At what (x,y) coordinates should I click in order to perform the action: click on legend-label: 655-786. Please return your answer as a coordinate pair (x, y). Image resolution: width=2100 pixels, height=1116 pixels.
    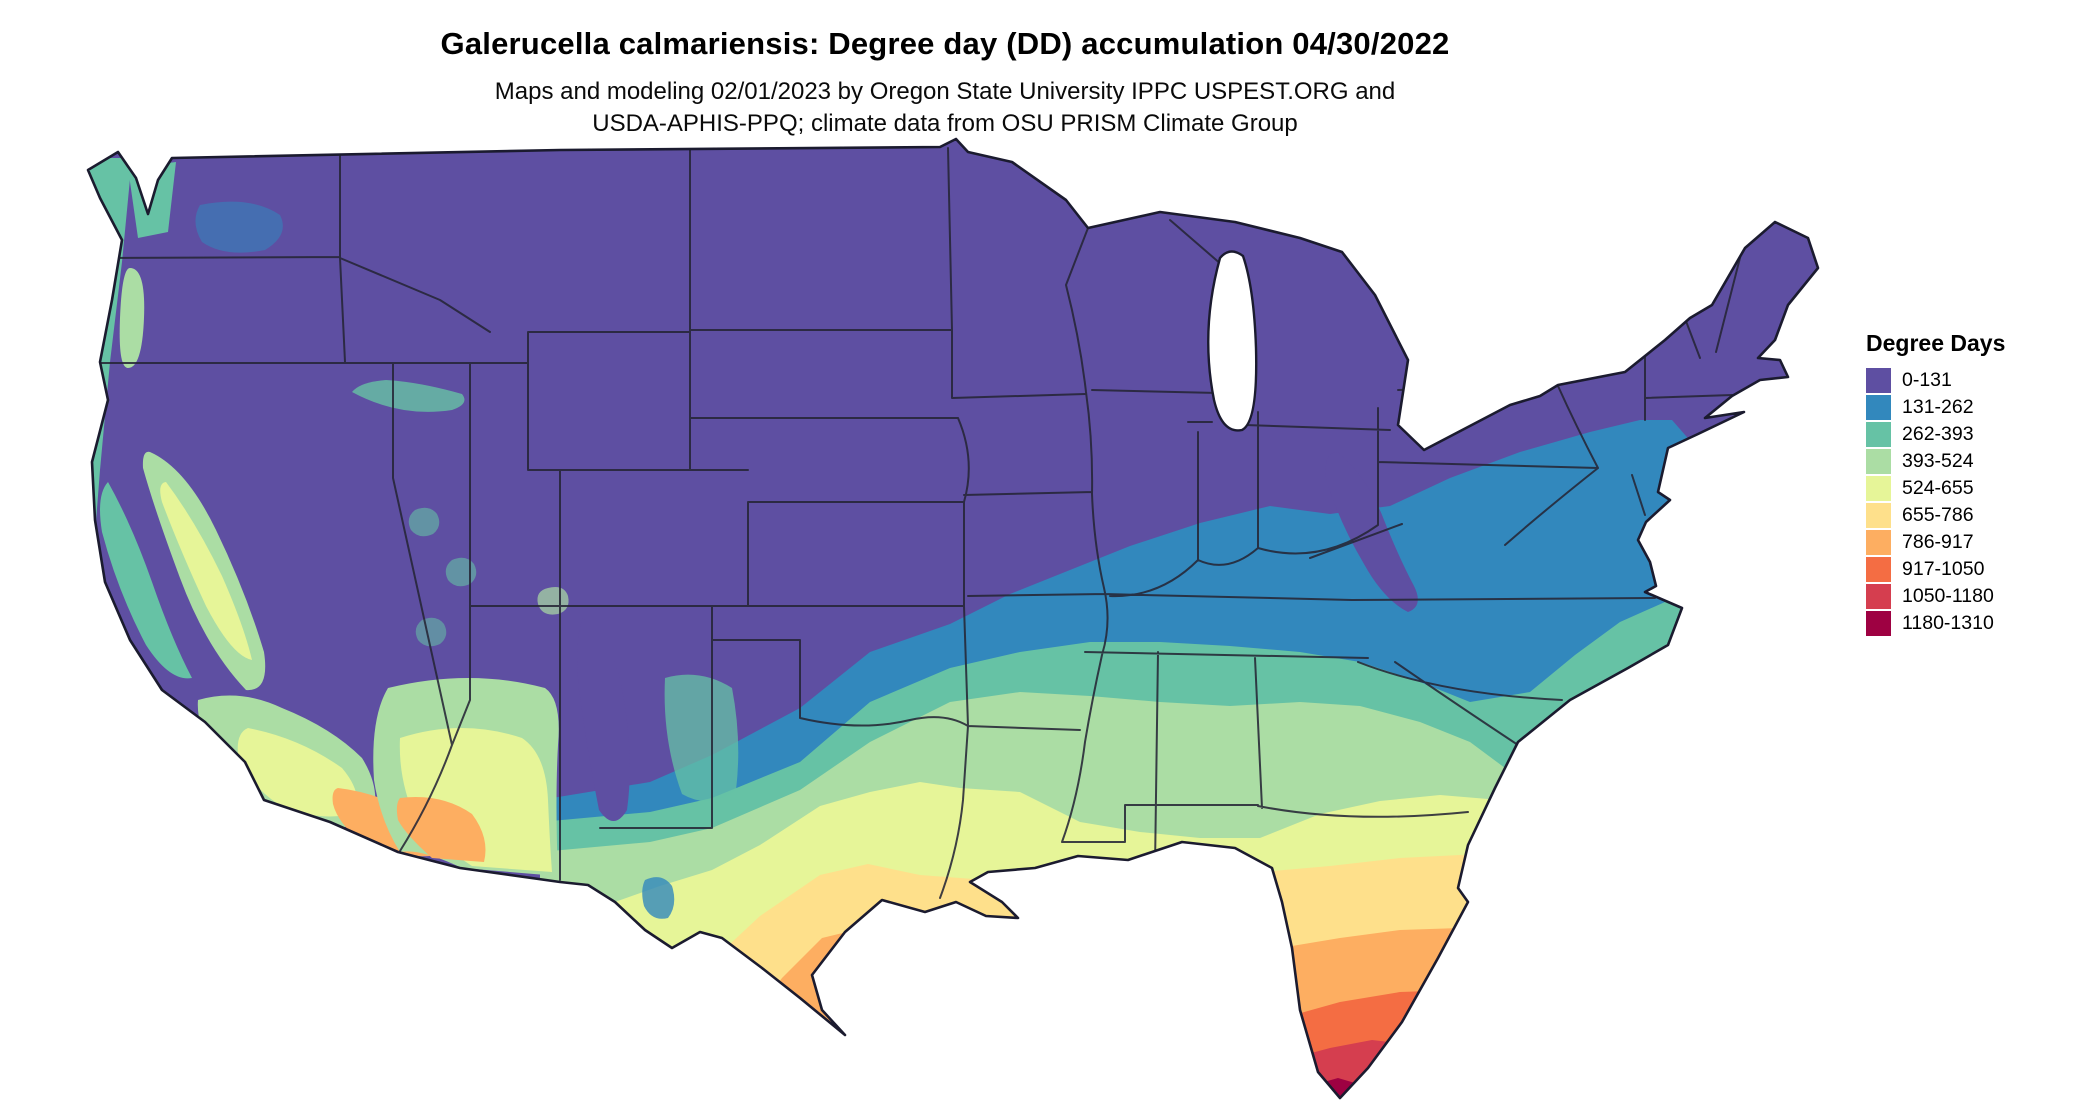
    Looking at the image, I should click on (1938, 515).